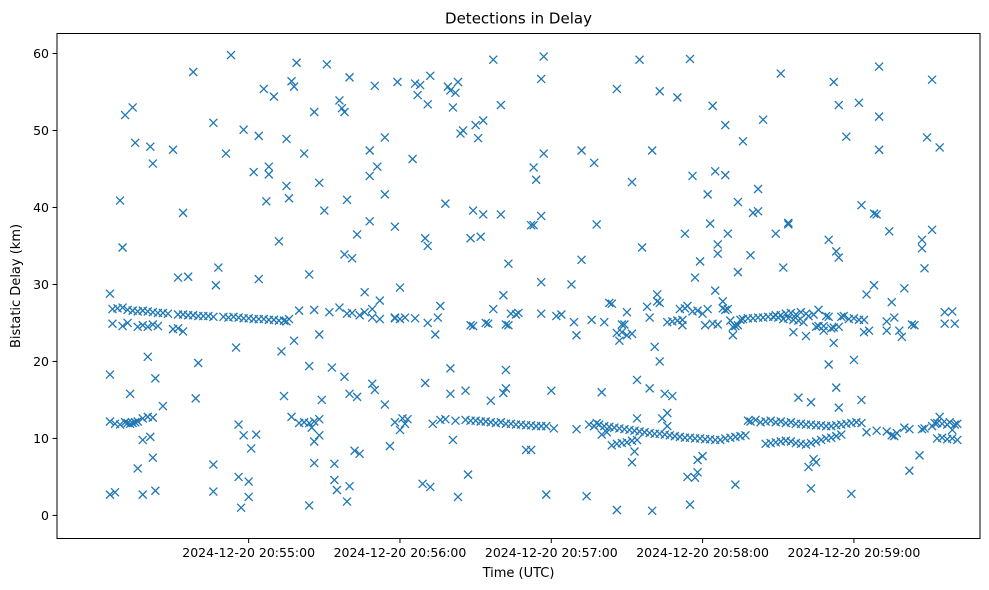 The width and height of the screenshot is (989, 590). What do you see at coordinates (518, 573) in the screenshot?
I see `x-axis-label: Time (UTC)` at bounding box center [518, 573].